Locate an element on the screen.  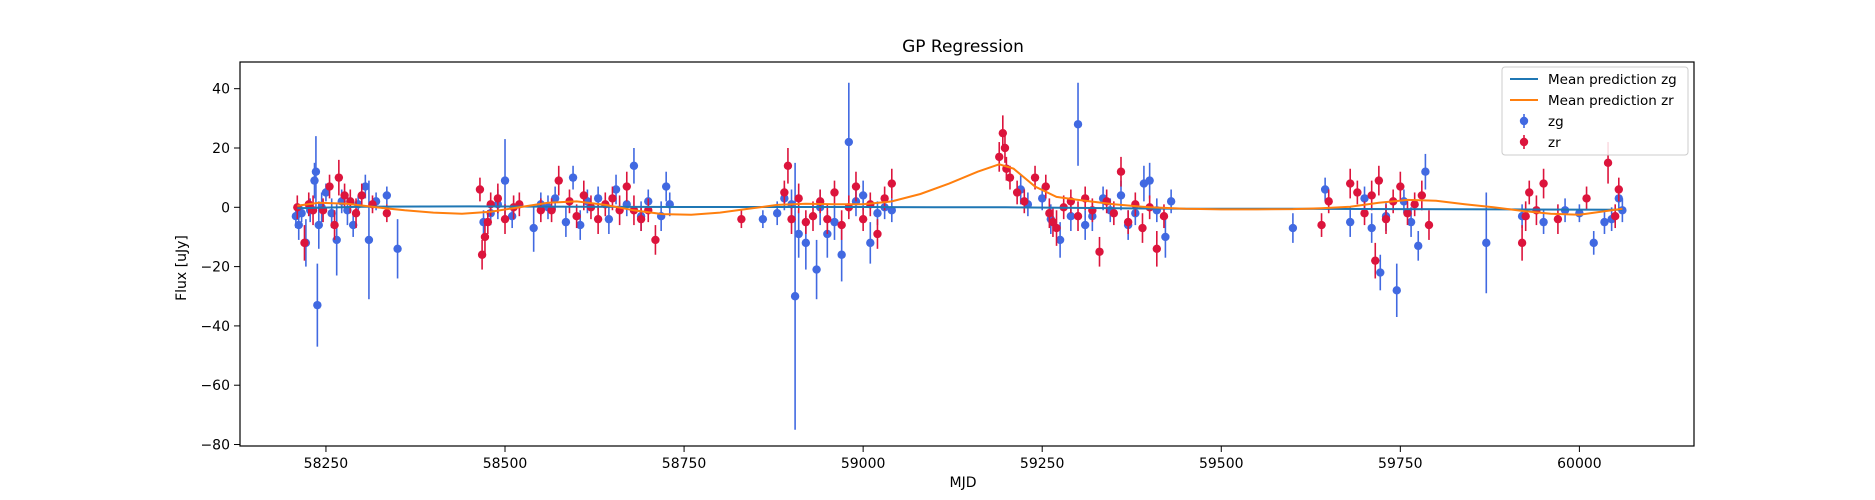
legend-label: Mean prediction zr is located at coordinates (1611, 101).